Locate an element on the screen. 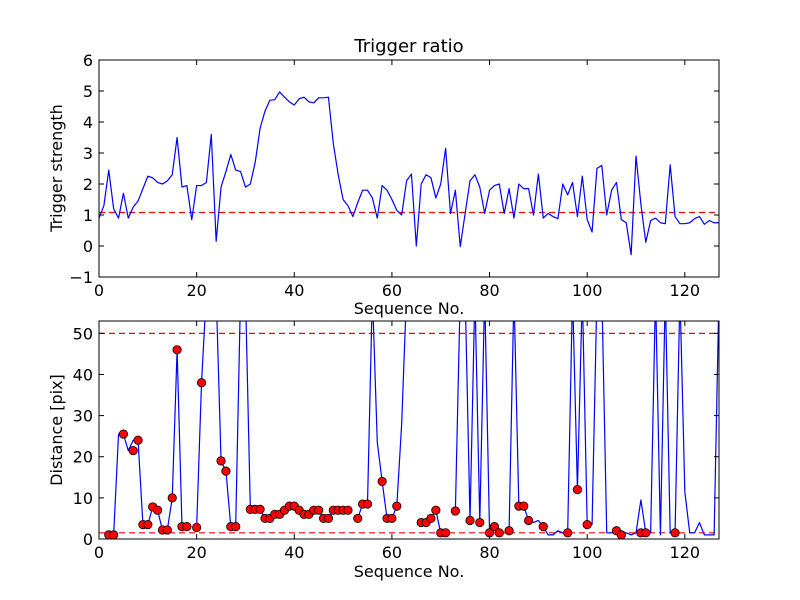  top-y-tick-label: 0 is located at coordinates (88, 246).